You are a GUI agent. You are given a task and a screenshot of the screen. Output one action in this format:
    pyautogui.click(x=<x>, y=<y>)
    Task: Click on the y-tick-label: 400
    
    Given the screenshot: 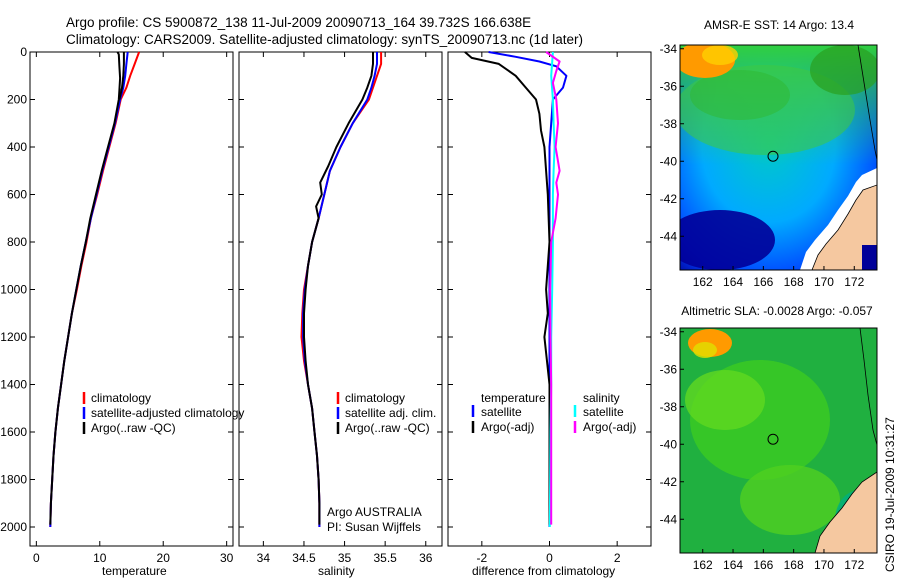 What is the action you would take?
    pyautogui.click(x=17, y=147)
    